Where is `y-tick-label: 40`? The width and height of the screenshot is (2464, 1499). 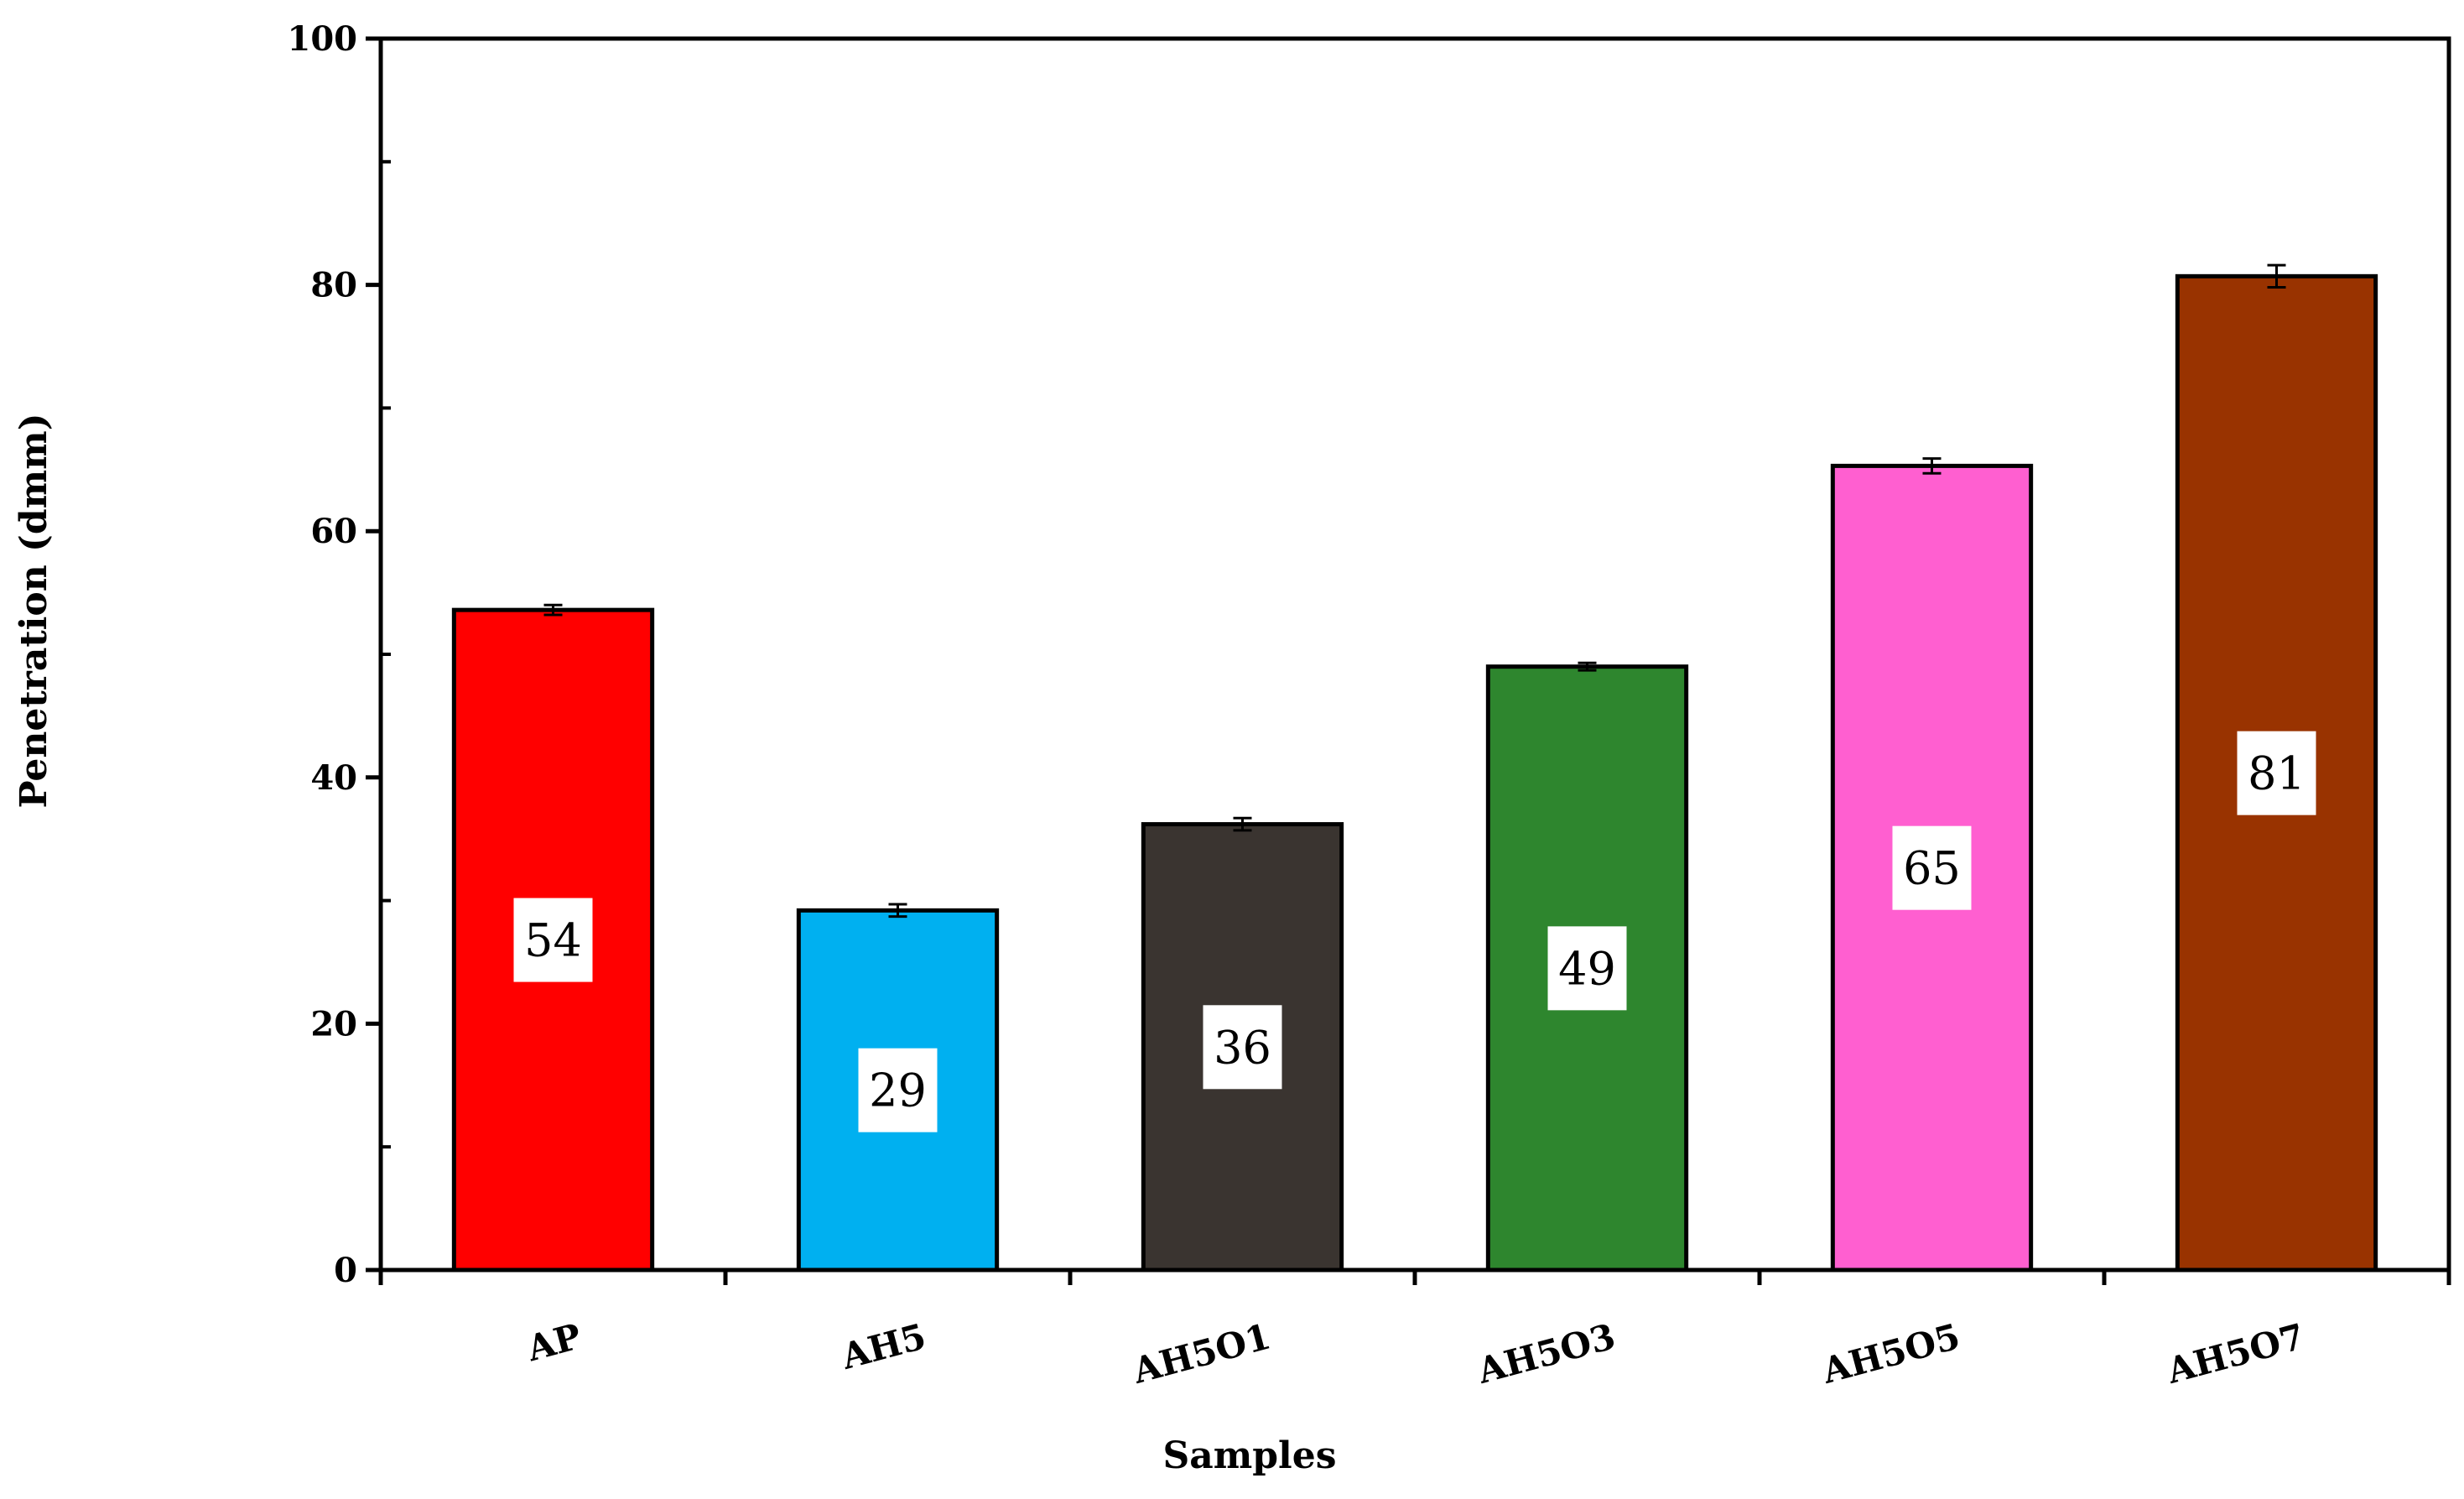 y-tick-label: 40 is located at coordinates (333, 778).